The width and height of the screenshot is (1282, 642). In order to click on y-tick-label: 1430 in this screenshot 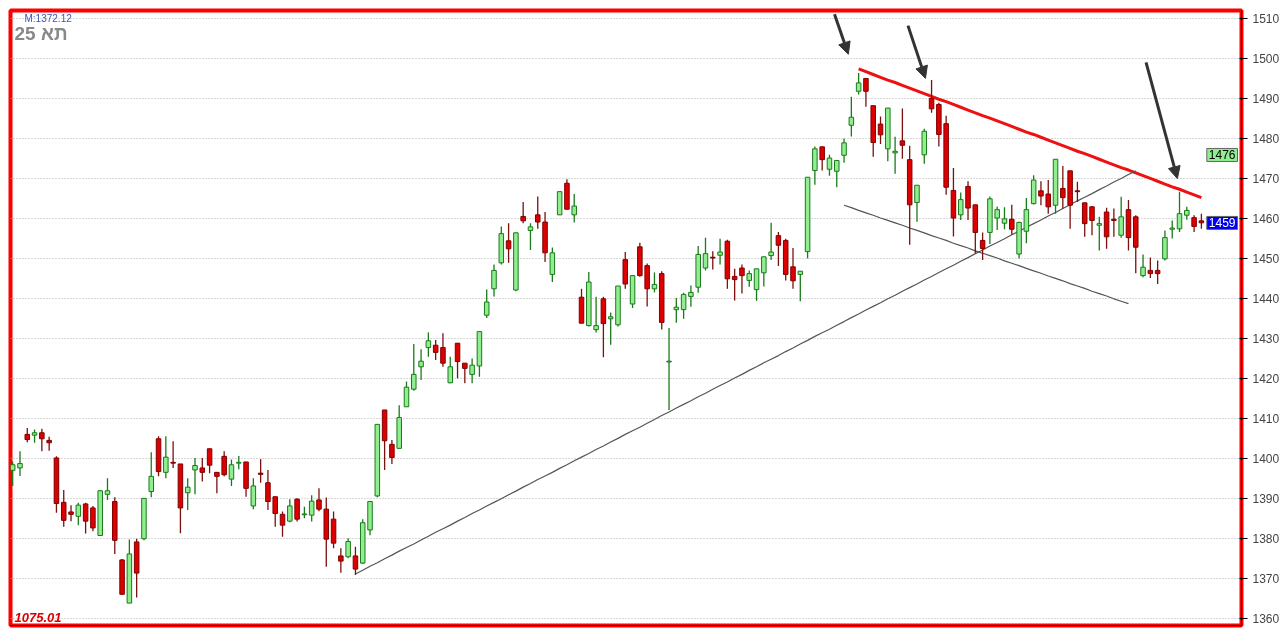, I will do `click(1266, 338)`.